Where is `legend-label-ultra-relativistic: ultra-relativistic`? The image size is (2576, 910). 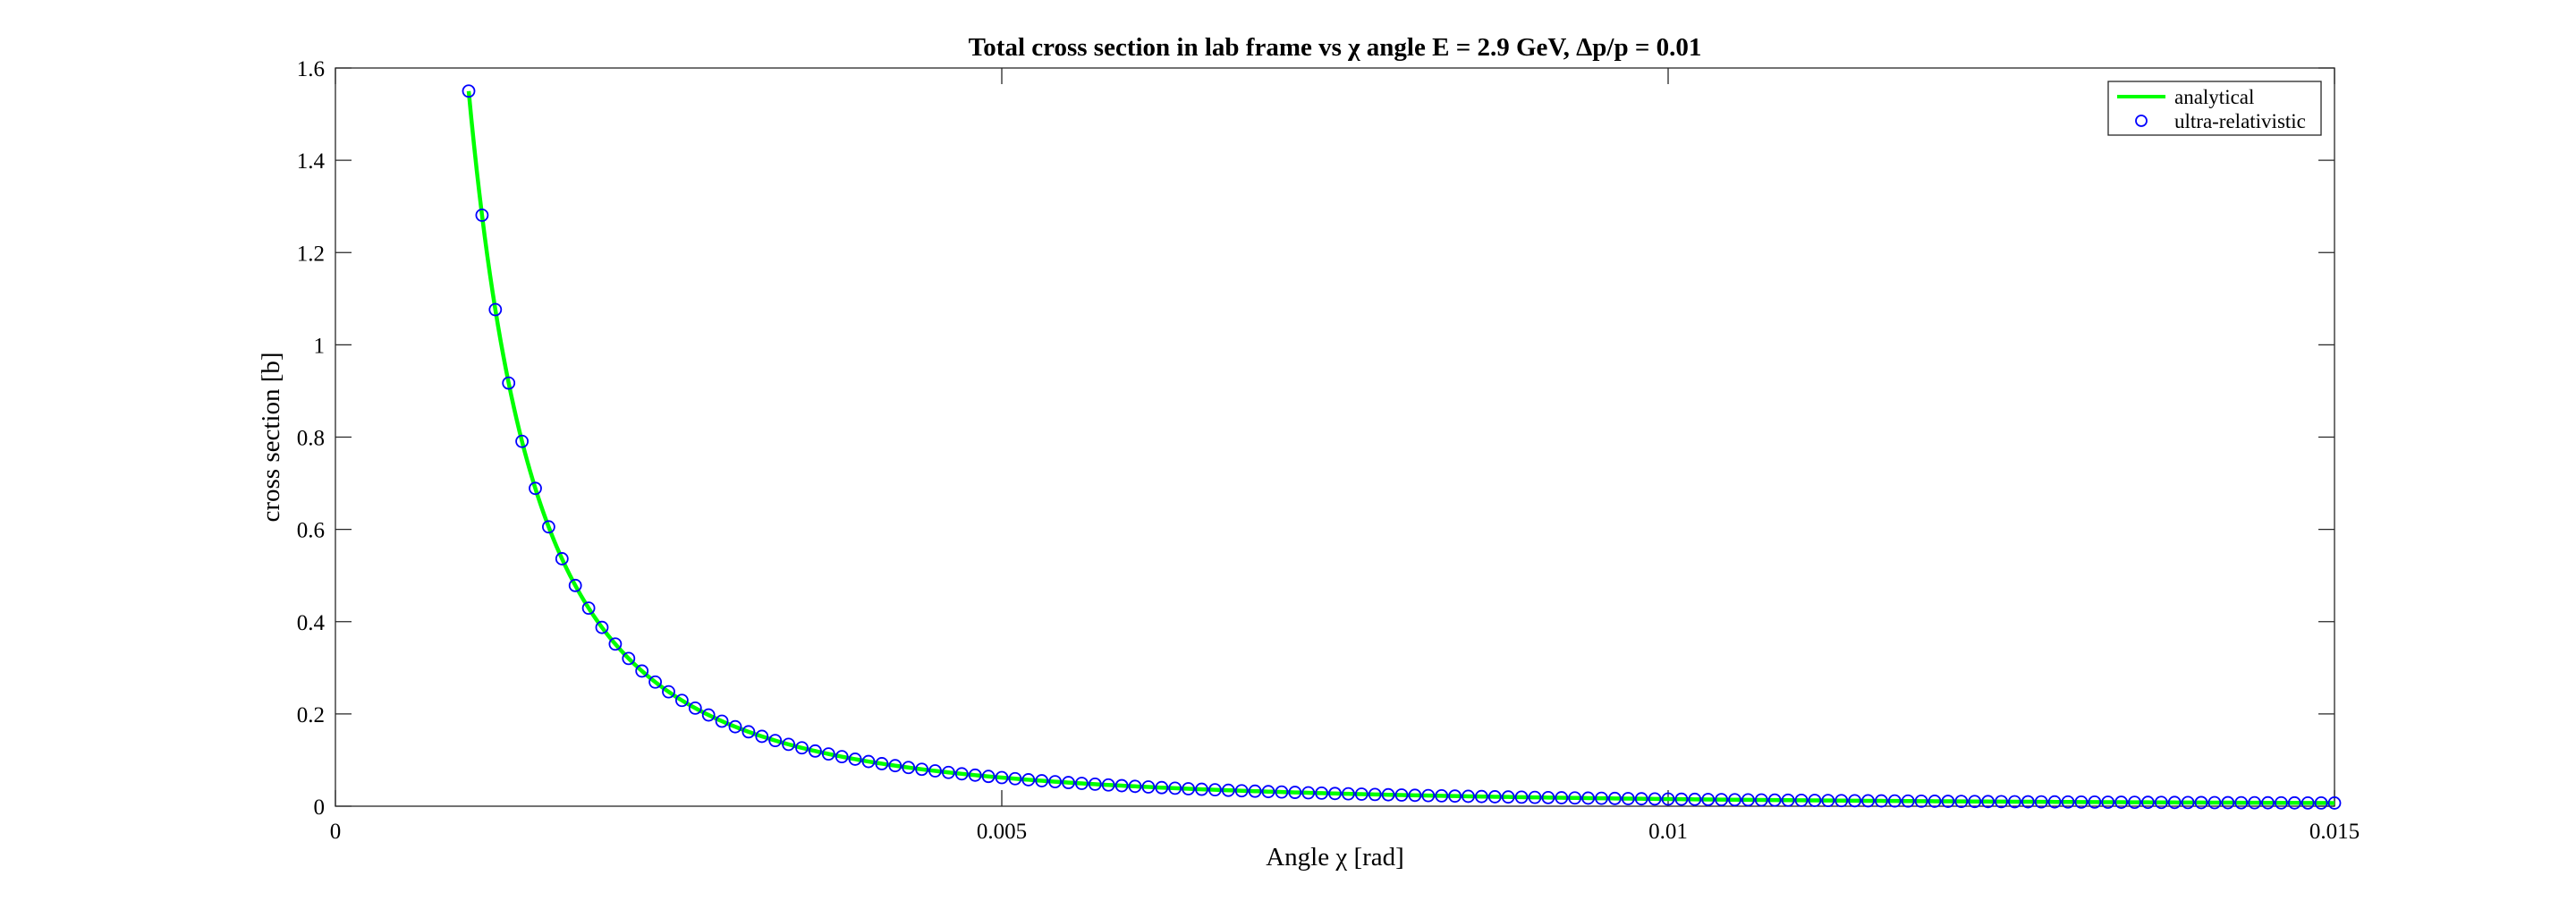
legend-label-ultra-relativistic: ultra-relativistic is located at coordinates (2240, 121).